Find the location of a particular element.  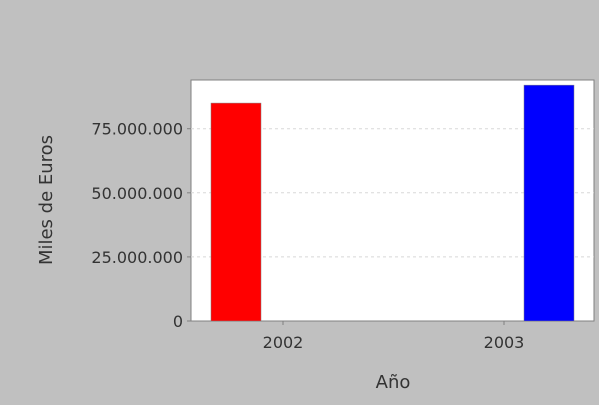

y-tick-label: 0 is located at coordinates (178, 321).